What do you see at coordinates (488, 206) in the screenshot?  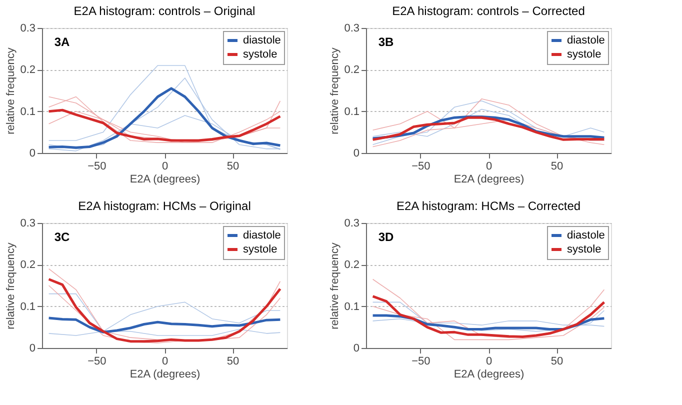 I see `chart-title: E2A histogram: HCMs – Corrected` at bounding box center [488, 206].